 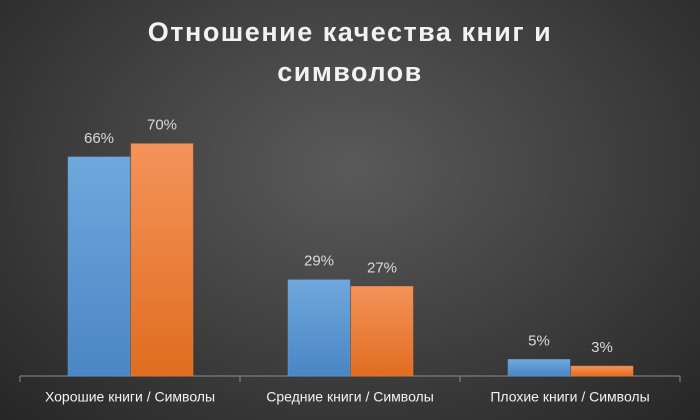 I want to click on data-label: 27%, so click(x=382, y=267).